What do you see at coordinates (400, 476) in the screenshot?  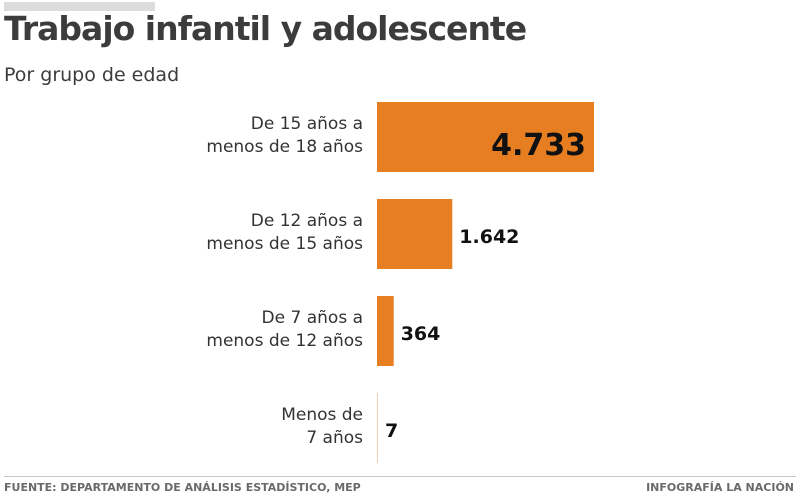 I see `footer-divider` at bounding box center [400, 476].